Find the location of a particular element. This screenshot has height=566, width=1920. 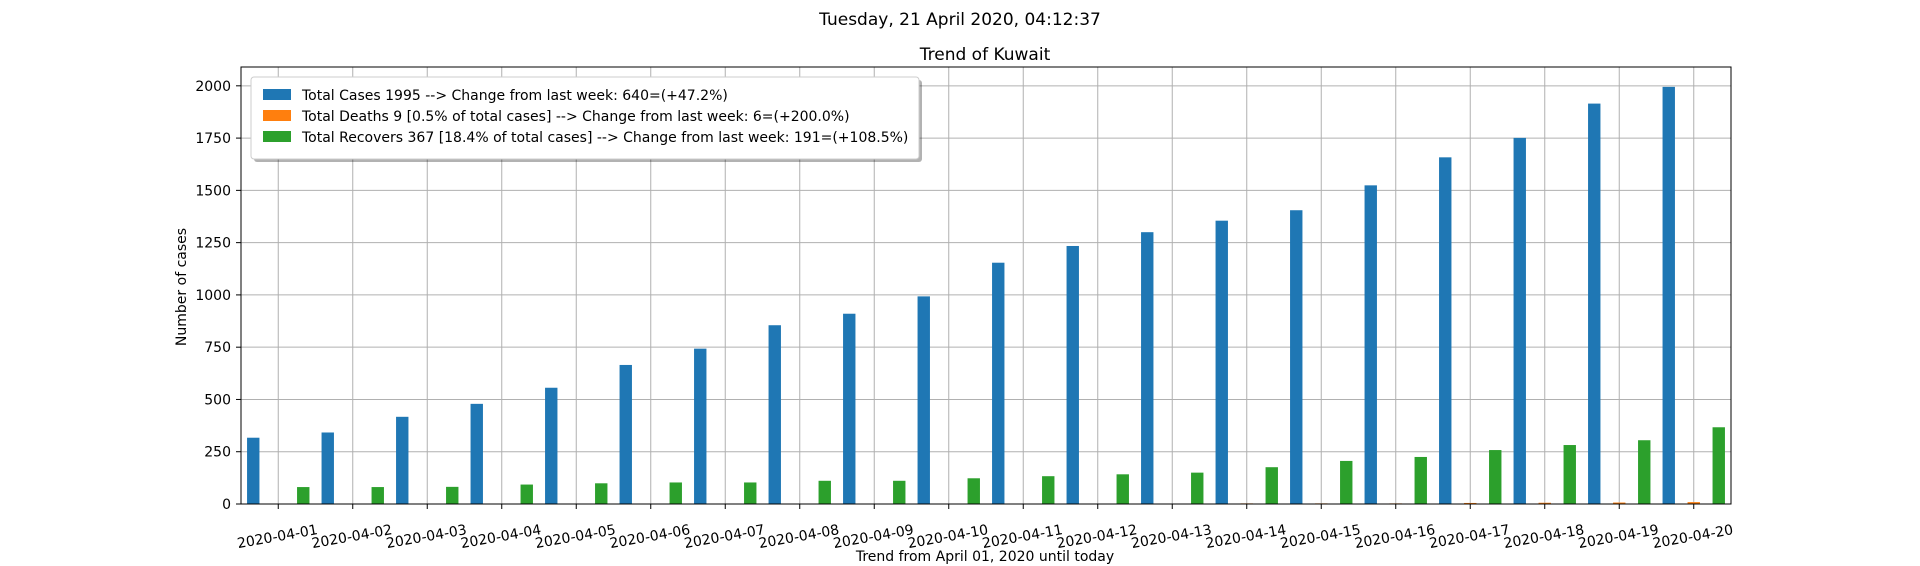

y-tick-label: 0 is located at coordinates (226, 505).